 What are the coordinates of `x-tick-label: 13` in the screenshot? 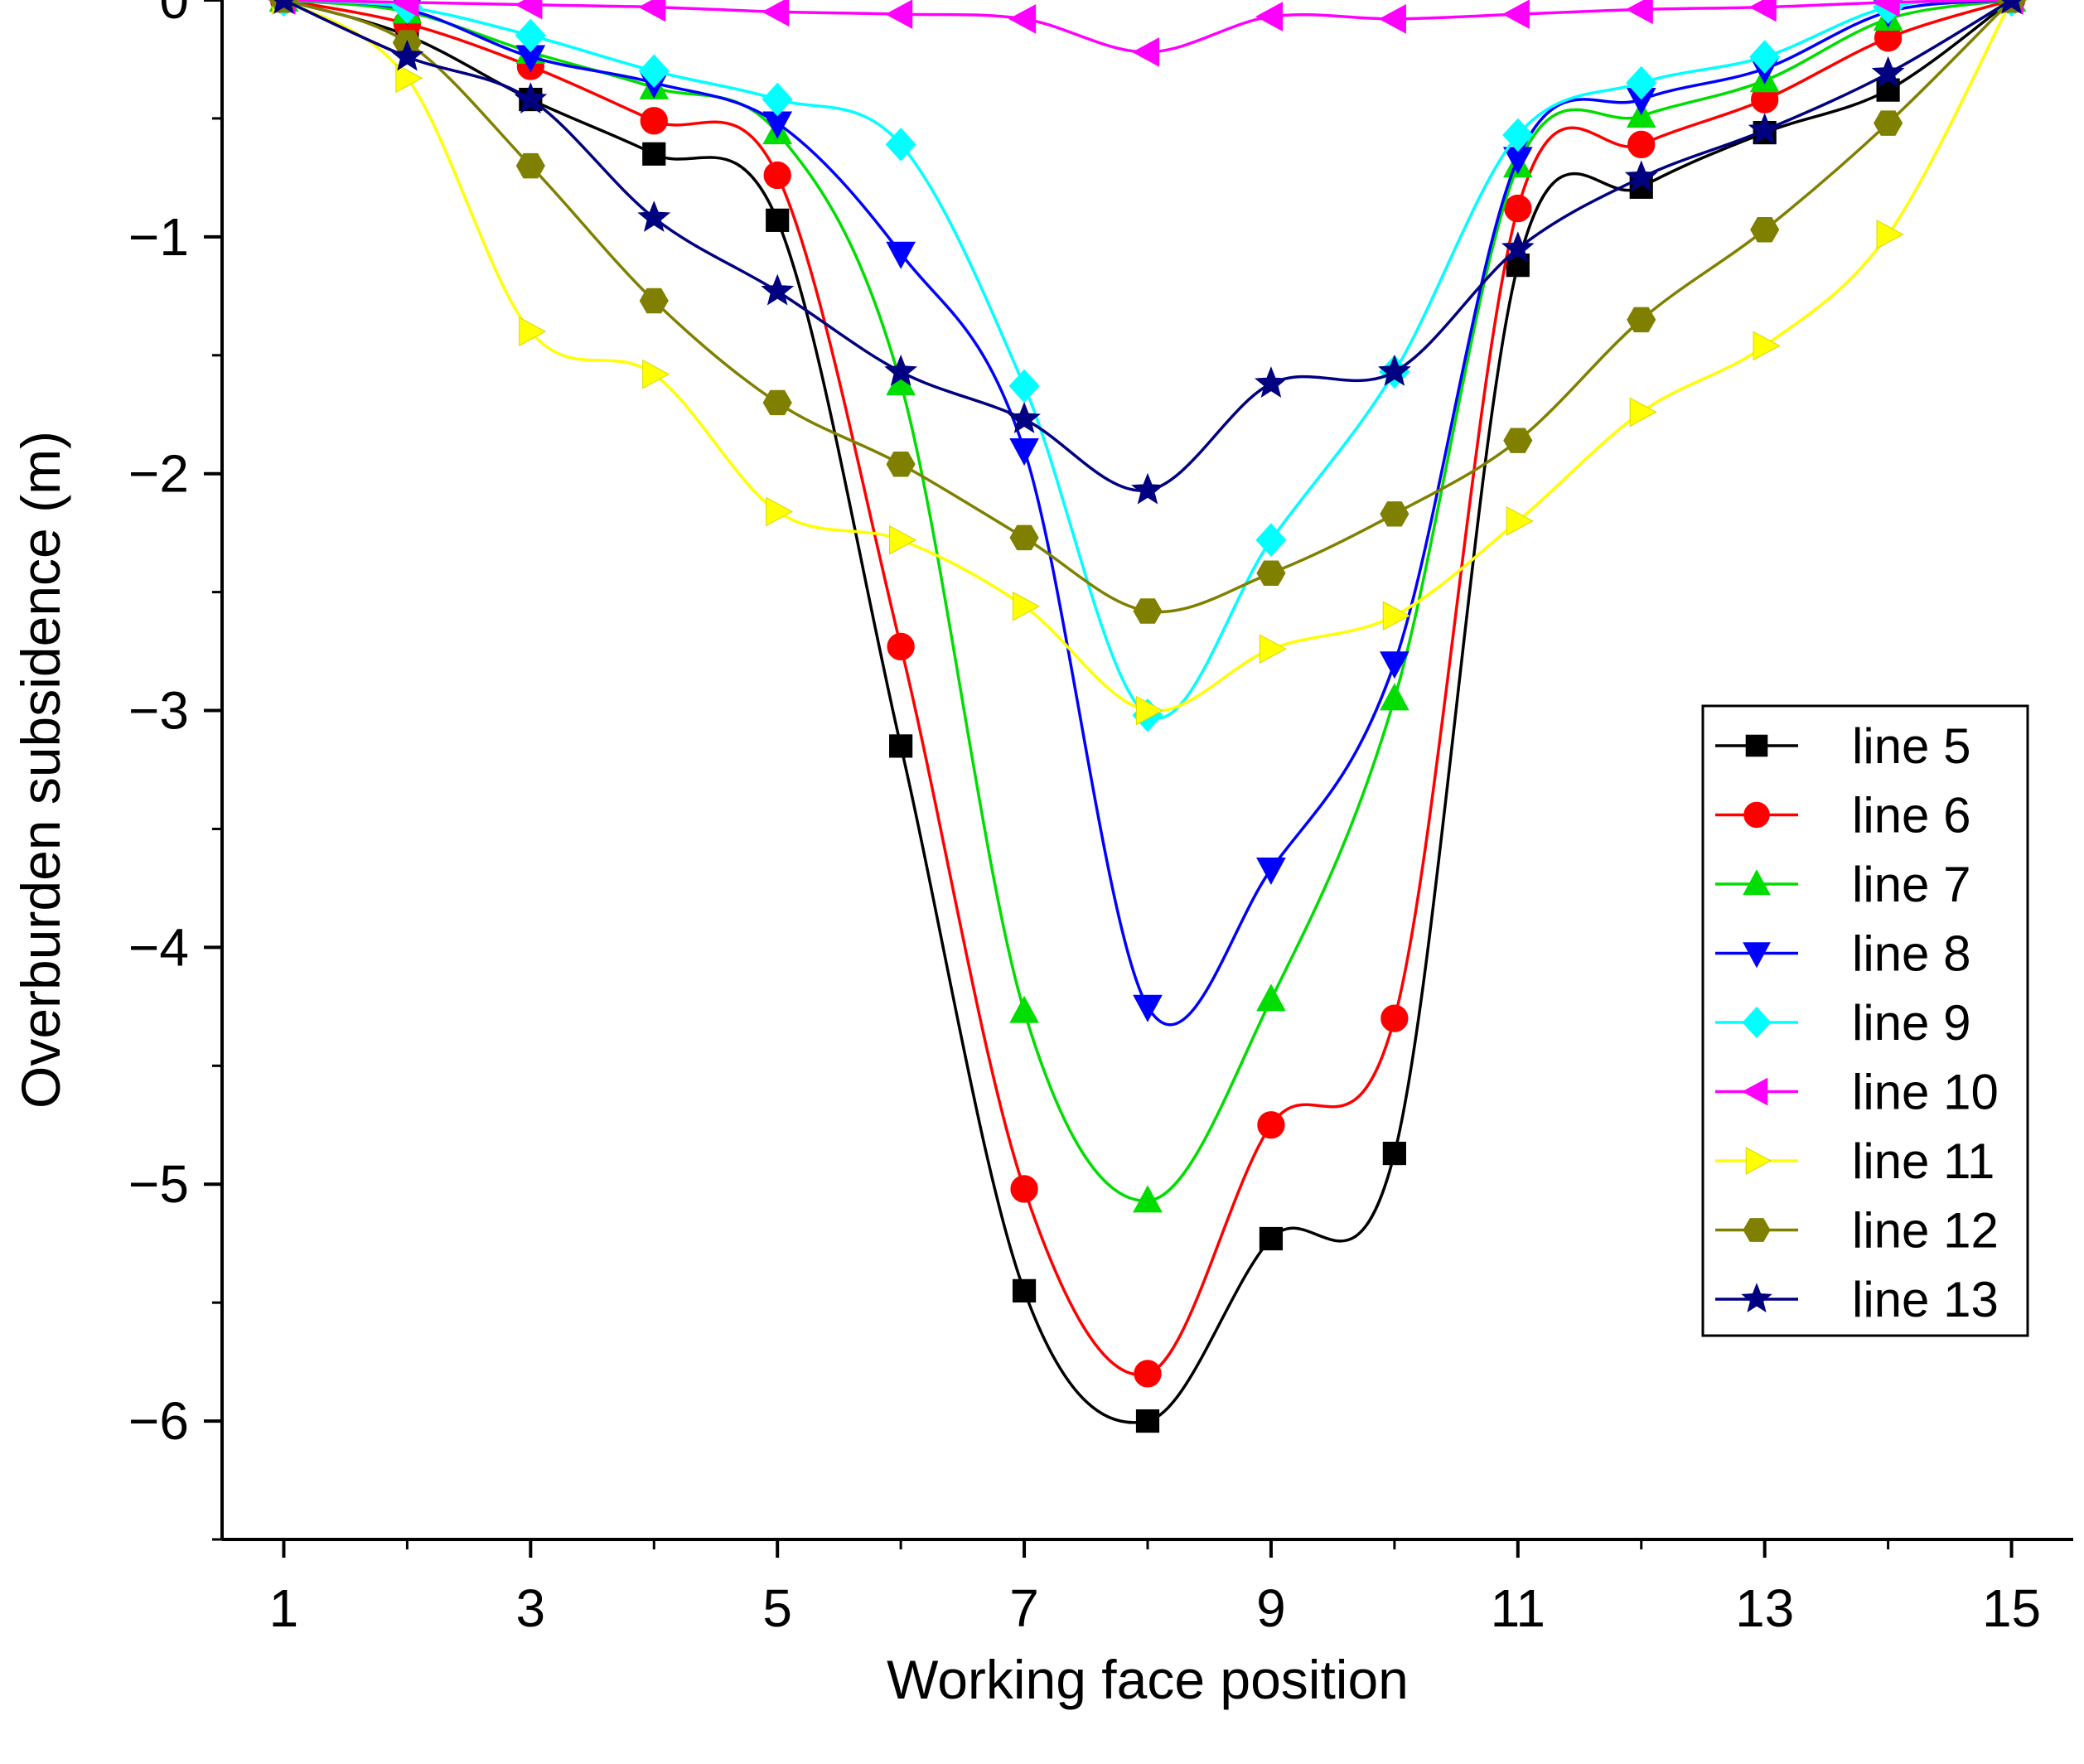 It's located at (1765, 1608).